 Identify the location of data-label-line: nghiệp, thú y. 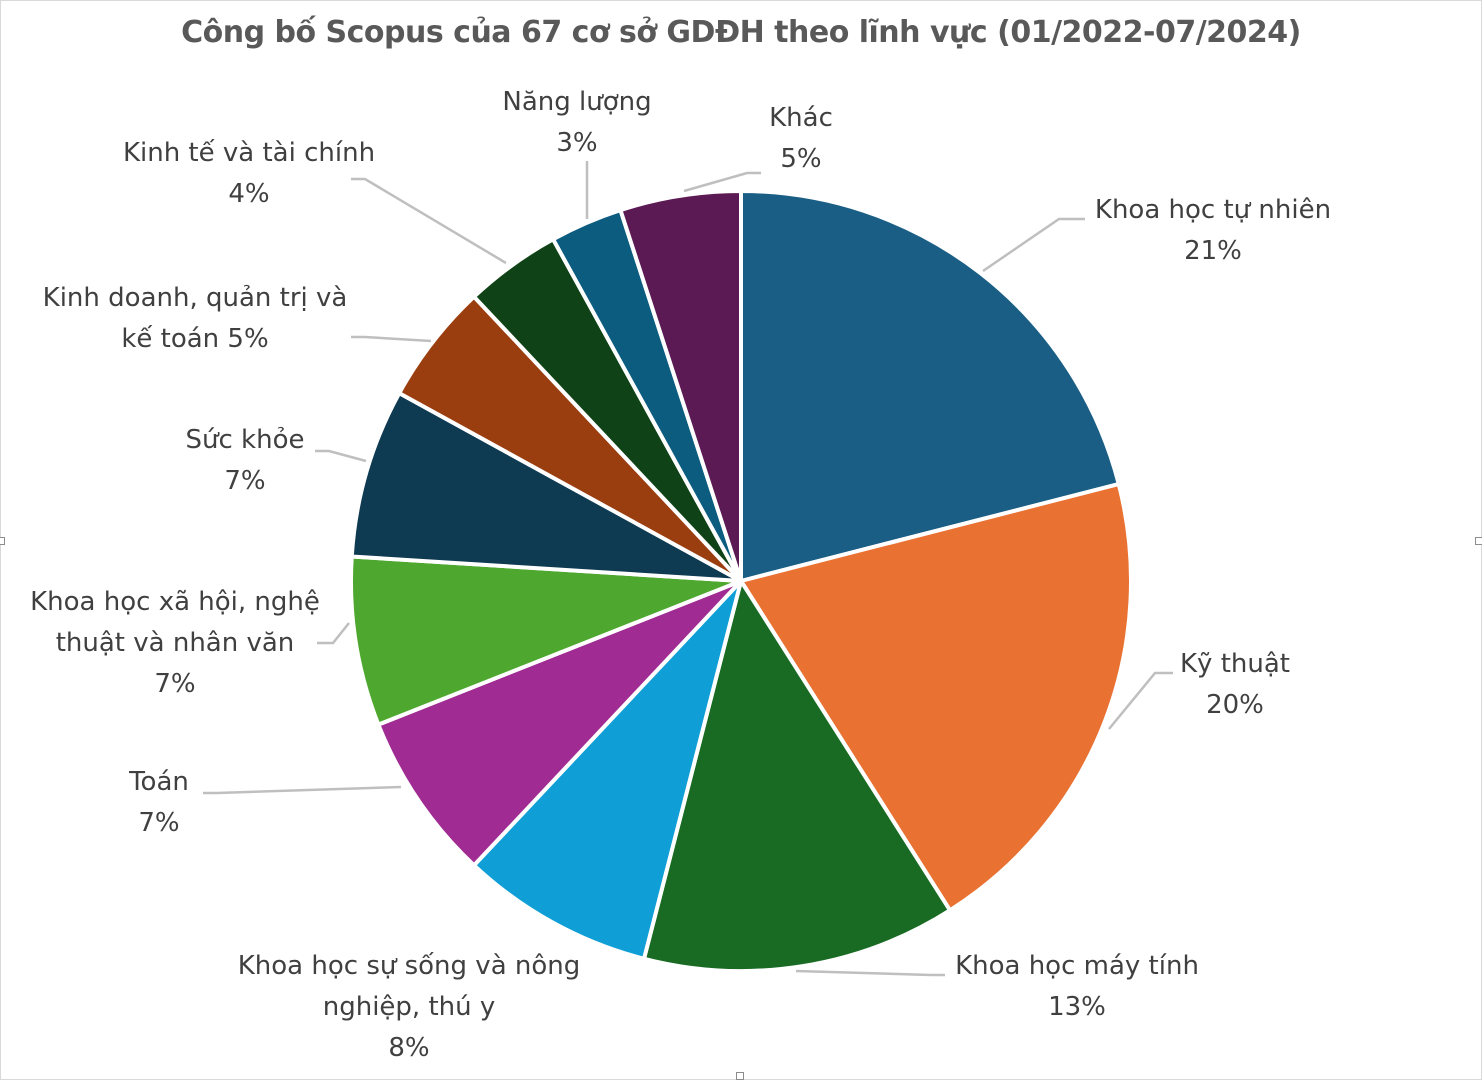
(409, 1007).